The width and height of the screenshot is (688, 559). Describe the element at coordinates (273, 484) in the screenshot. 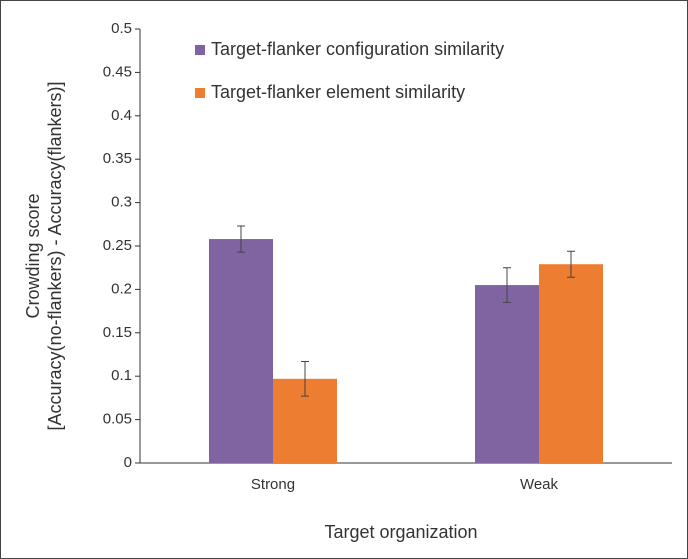

I see `x-tick-label: Strong` at that location.